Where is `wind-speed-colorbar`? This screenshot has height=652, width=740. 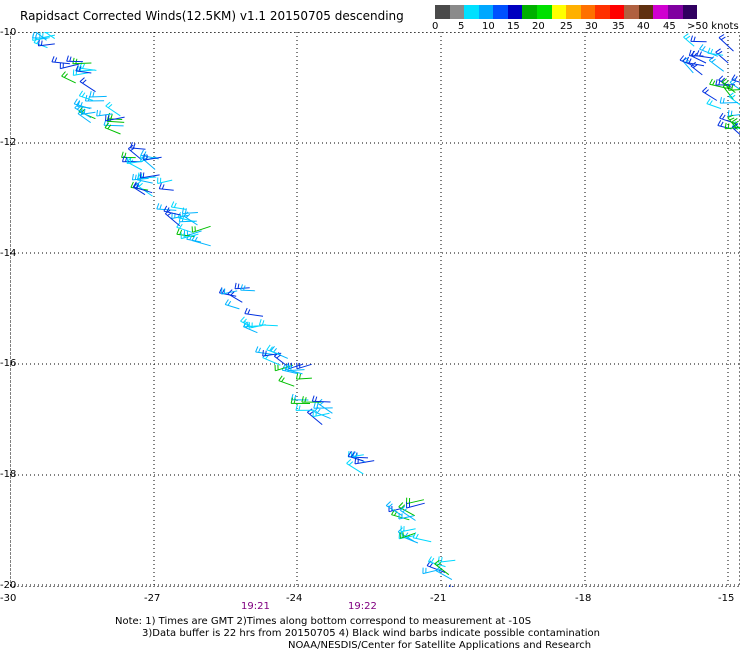 wind-speed-colorbar is located at coordinates (566, 12).